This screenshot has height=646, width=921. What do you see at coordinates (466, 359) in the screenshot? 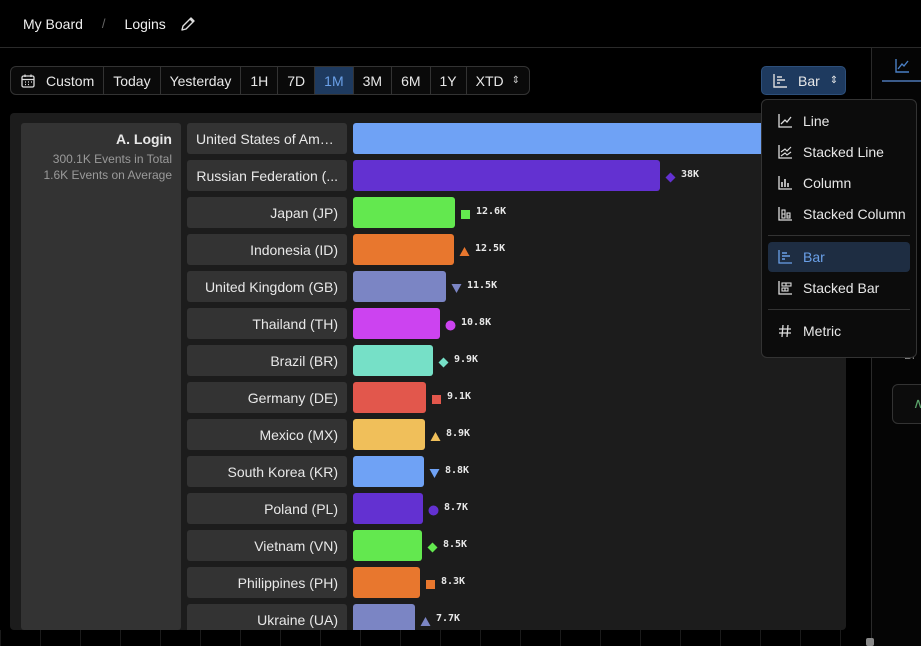
I see `value-label: 9.9K` at bounding box center [466, 359].